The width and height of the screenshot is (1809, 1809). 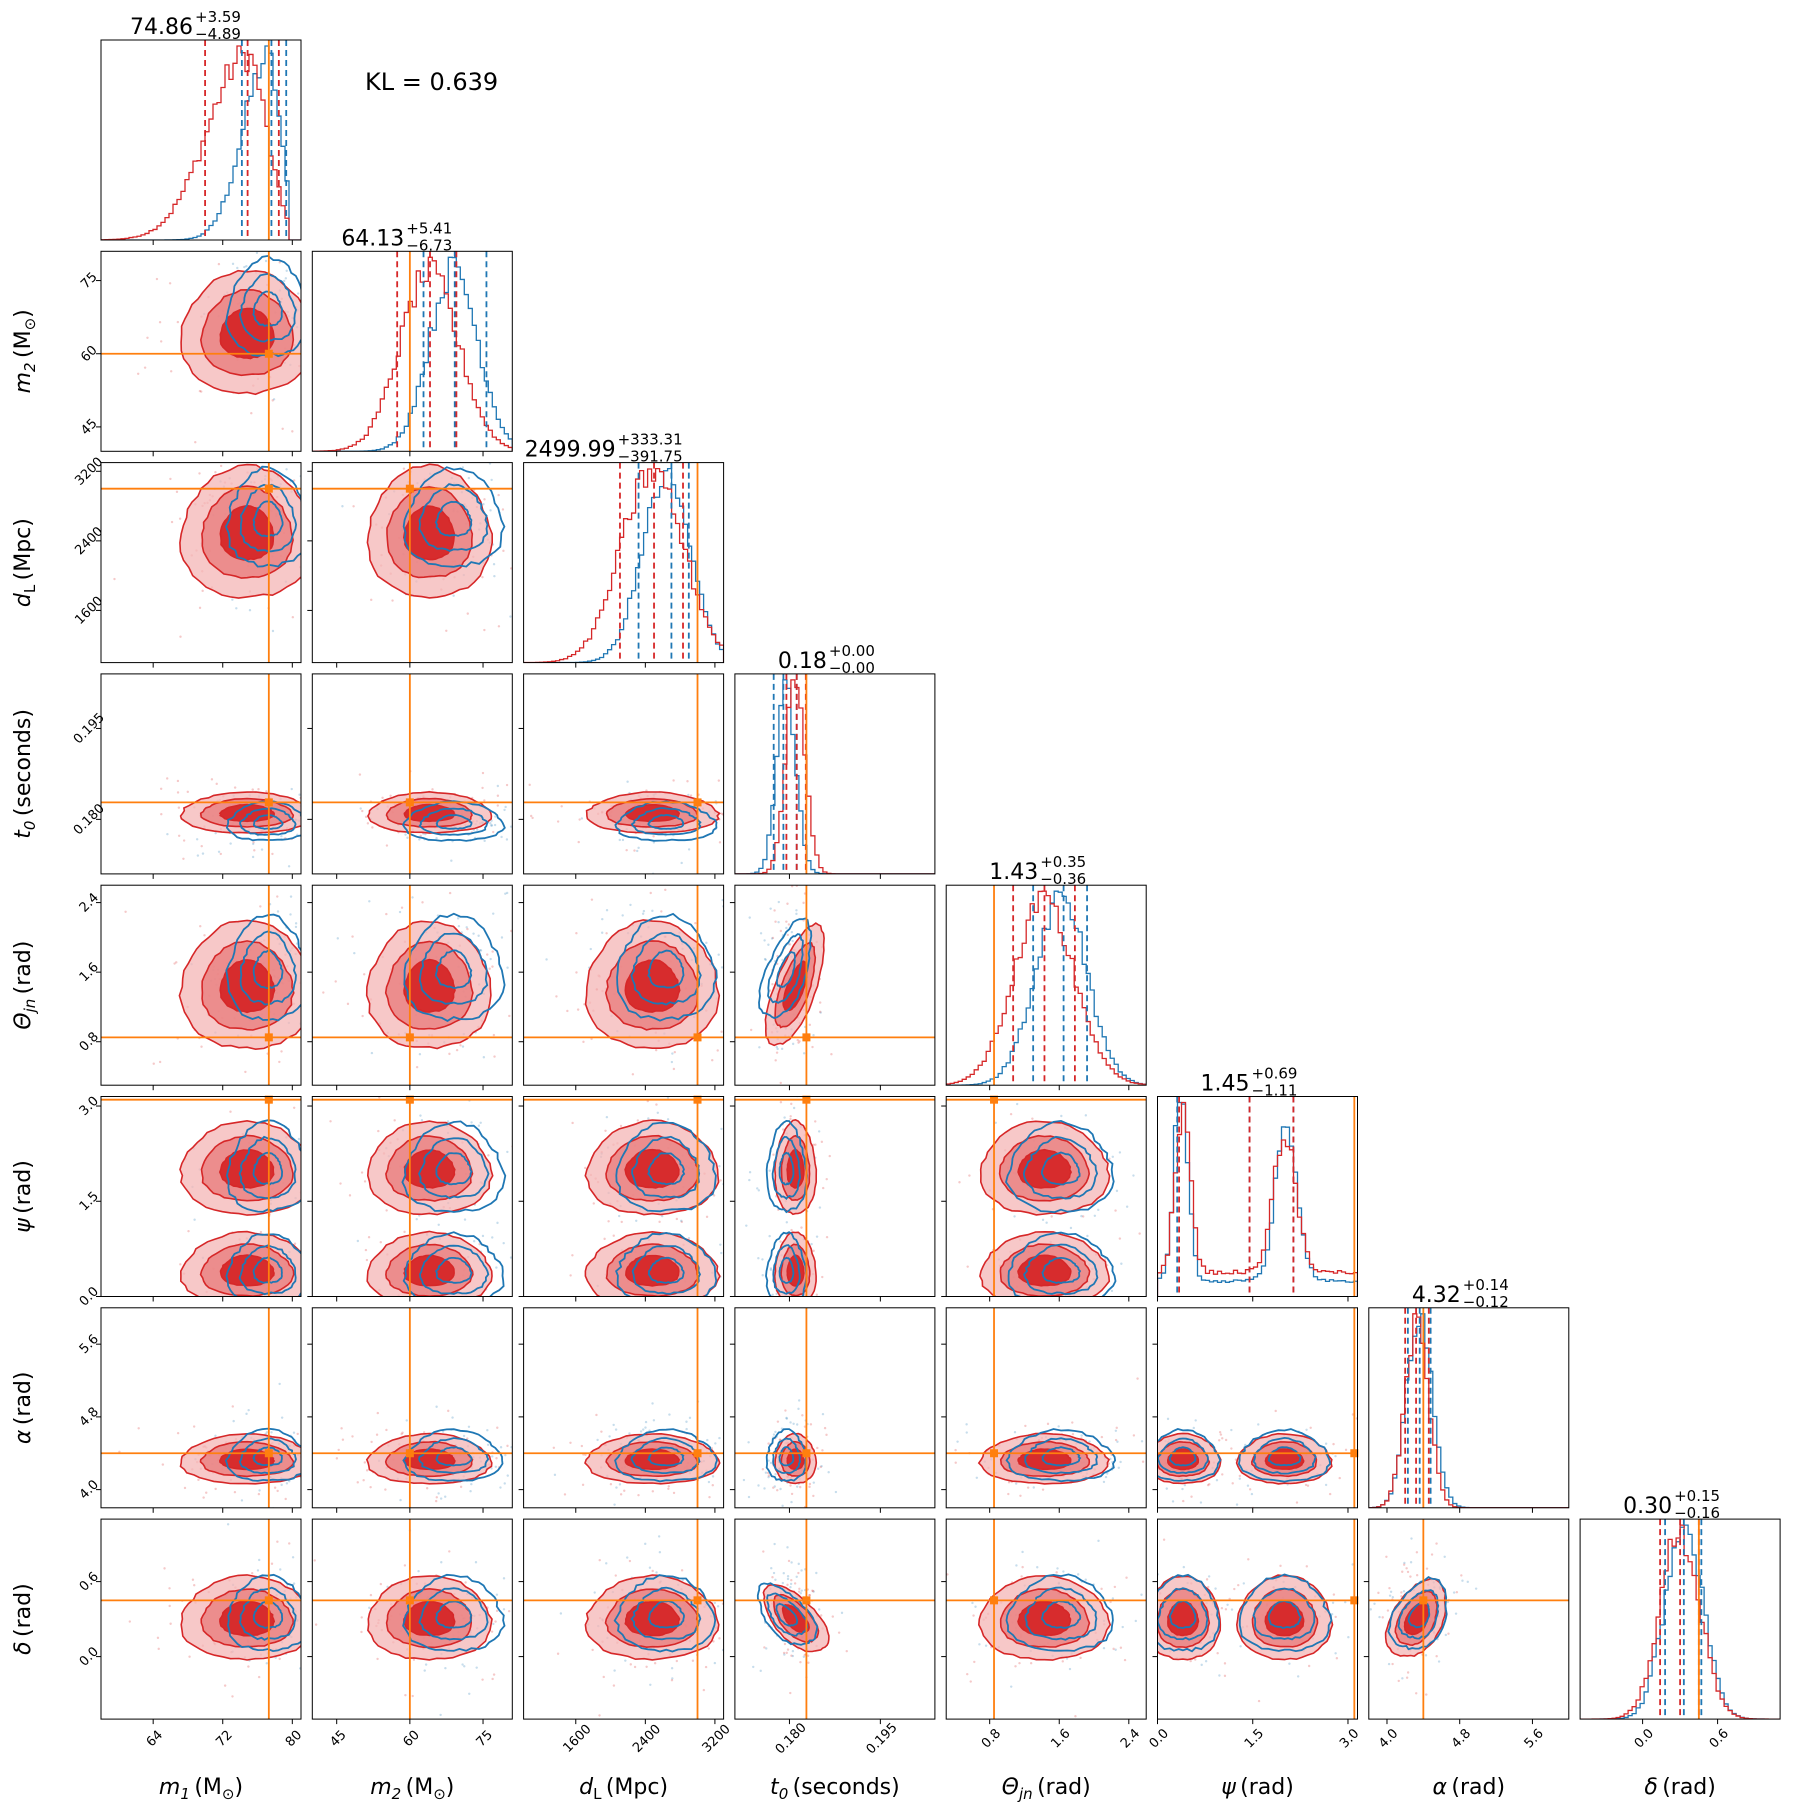 I want to click on truth-marker, so click(x=806, y=1099).